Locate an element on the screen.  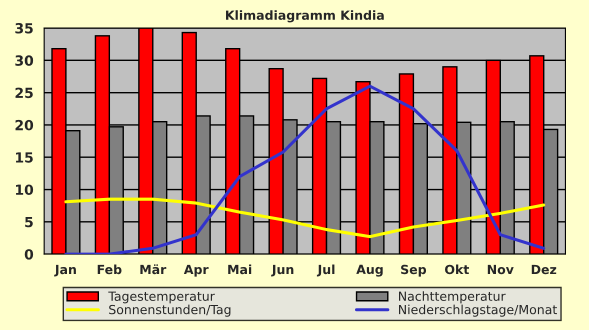
x-tick-label: Nov is located at coordinates (501, 269).